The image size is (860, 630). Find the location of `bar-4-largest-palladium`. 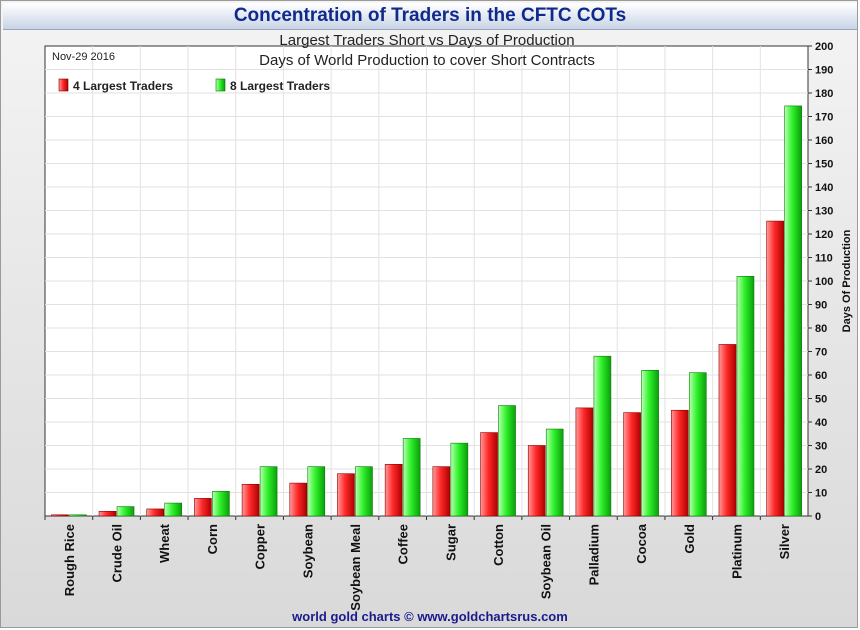

bar-4-largest-palladium is located at coordinates (584, 462).